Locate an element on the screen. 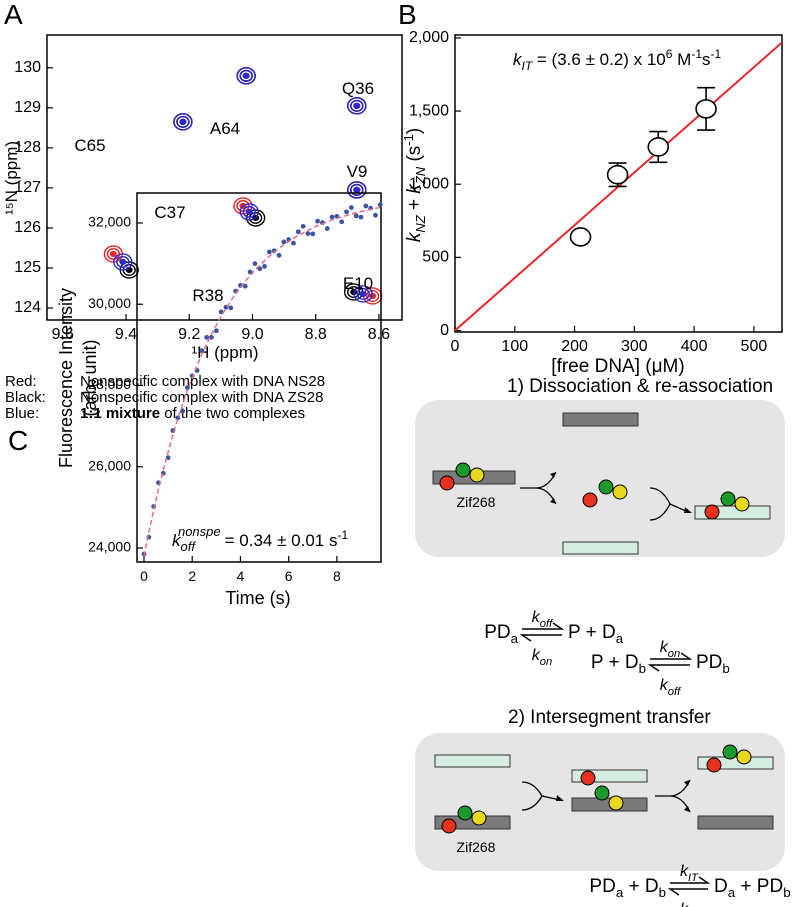  scheme-box is located at coordinates (600, 478).